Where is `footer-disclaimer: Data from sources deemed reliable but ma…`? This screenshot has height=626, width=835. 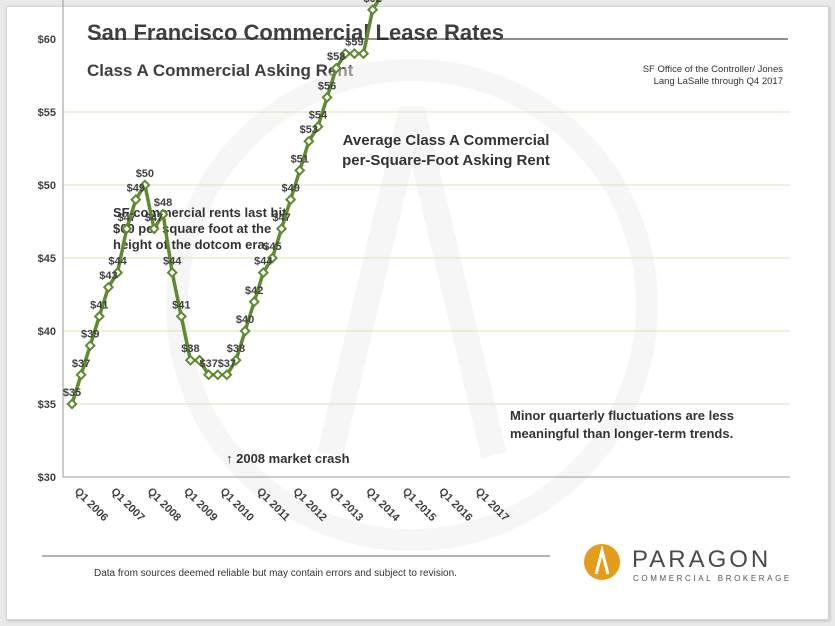
footer-disclaimer: Data from sources deemed reliable but ma… is located at coordinates (275, 573).